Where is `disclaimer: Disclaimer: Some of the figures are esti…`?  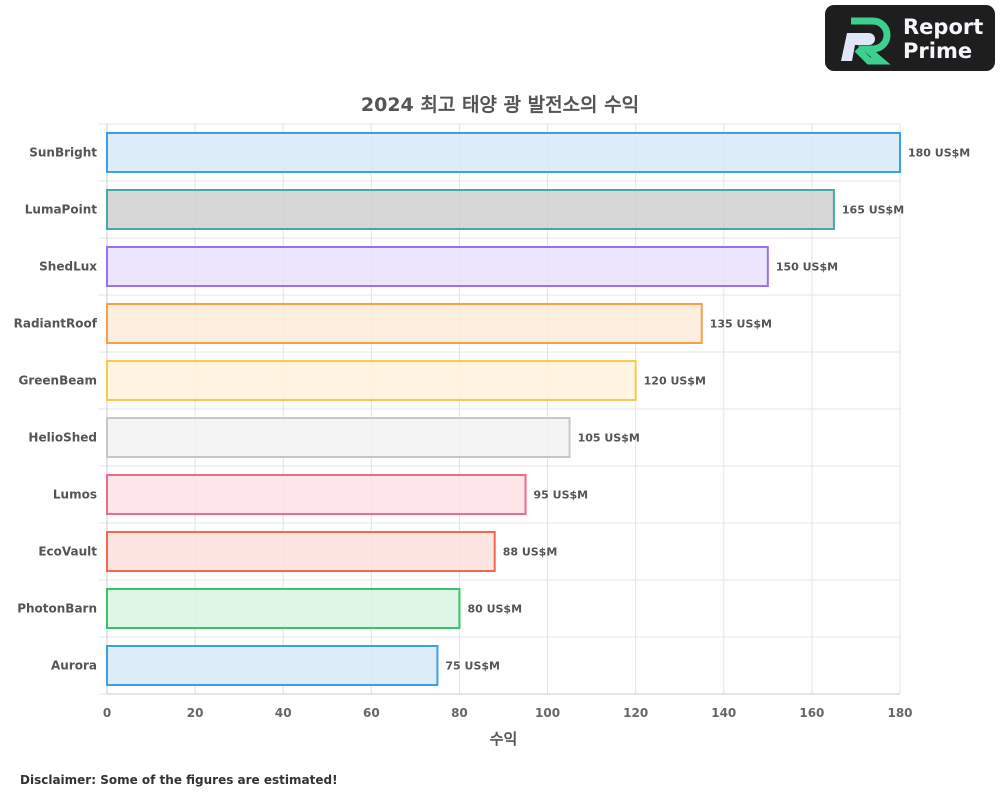 disclaimer: Disclaimer: Some of the figures are esti… is located at coordinates (179, 780).